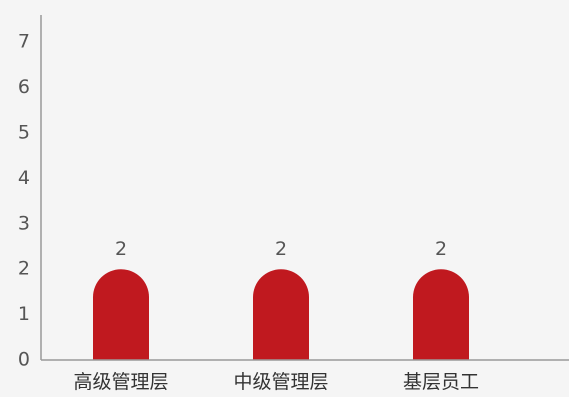 The height and width of the screenshot is (397, 569). What do you see at coordinates (24, 269) in the screenshot?
I see `y-tick-label-2: 2` at bounding box center [24, 269].